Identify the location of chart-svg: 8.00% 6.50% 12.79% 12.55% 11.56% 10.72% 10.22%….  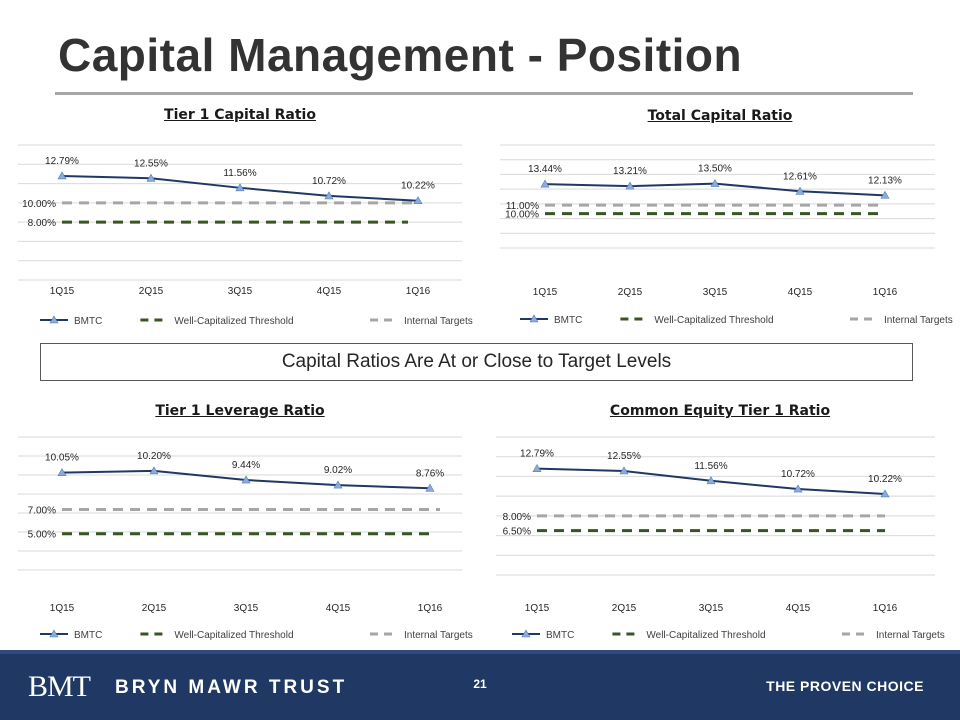
(720, 538).